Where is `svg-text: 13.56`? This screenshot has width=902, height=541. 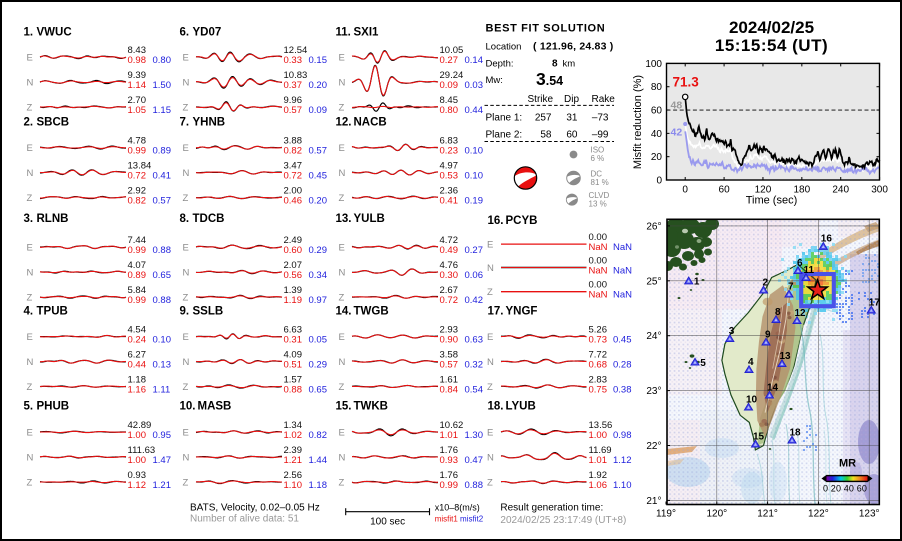 svg-text: 13.56 is located at coordinates (601, 425).